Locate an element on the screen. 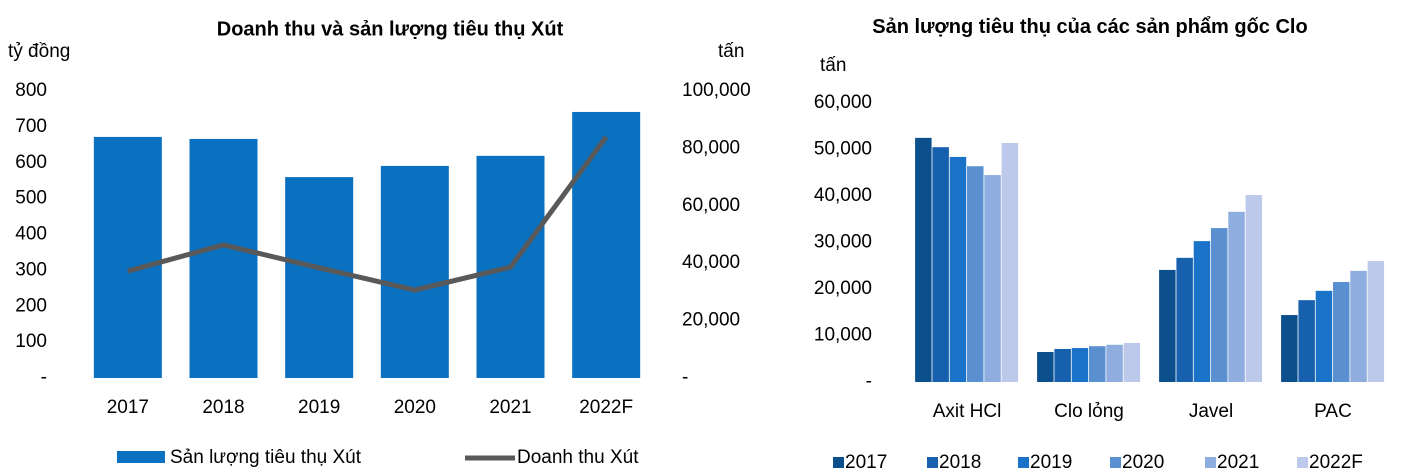 This screenshot has width=1402, height=472. y-tick-label: 50,000 is located at coordinates (843, 149).